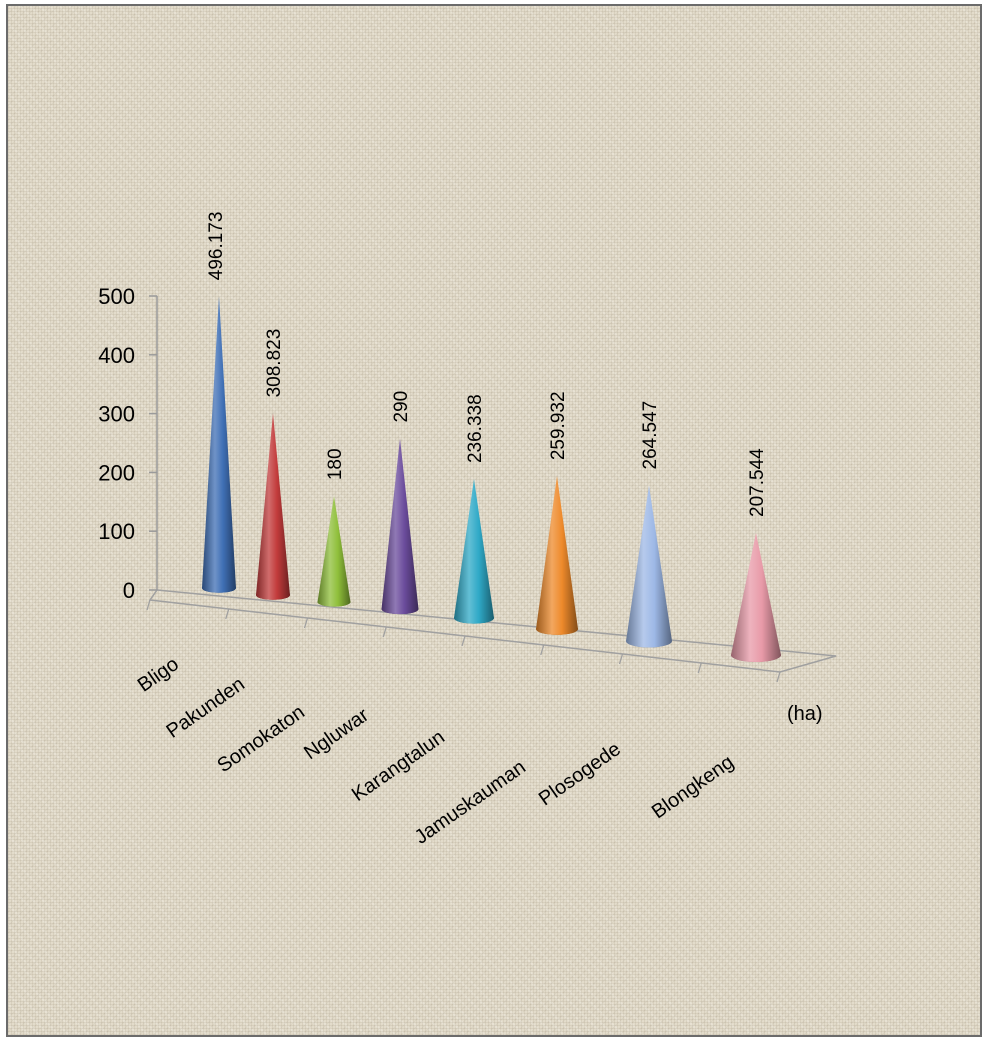 The width and height of the screenshot is (990, 1043). Describe the element at coordinates (116, 531) in the screenshot. I see `y-tick-label: 100` at that location.